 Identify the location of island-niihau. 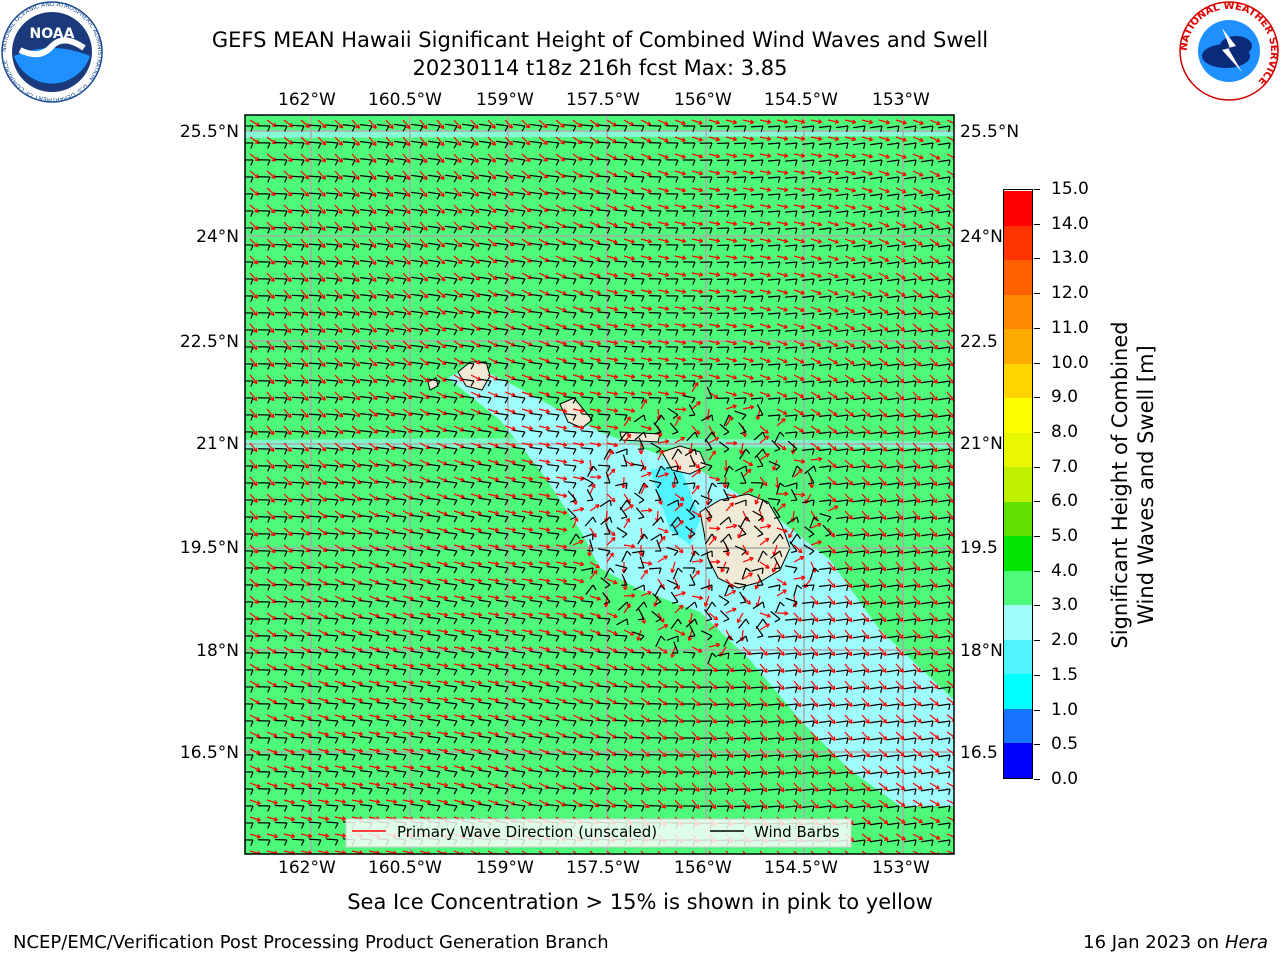
(433, 384).